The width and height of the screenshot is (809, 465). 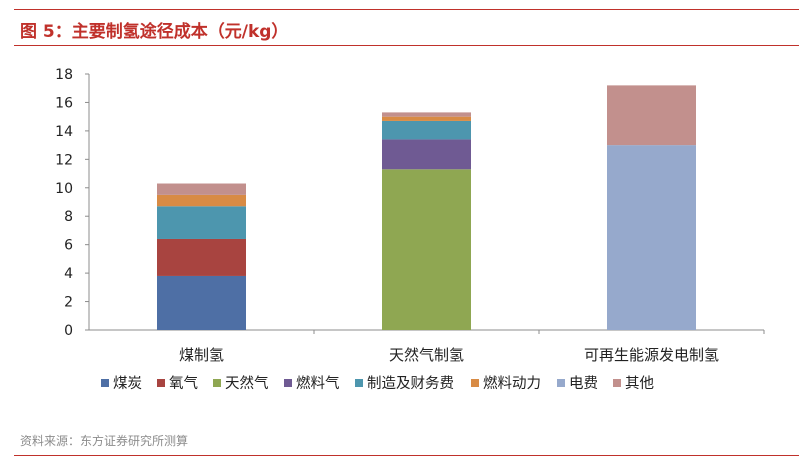 I want to click on legend-label: 氧气, so click(x=183, y=383).